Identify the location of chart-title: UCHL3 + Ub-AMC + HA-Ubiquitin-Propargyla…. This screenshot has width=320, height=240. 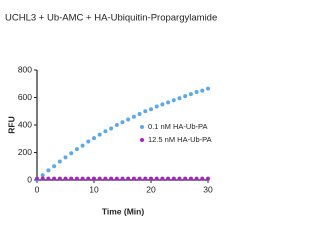
(111, 18).